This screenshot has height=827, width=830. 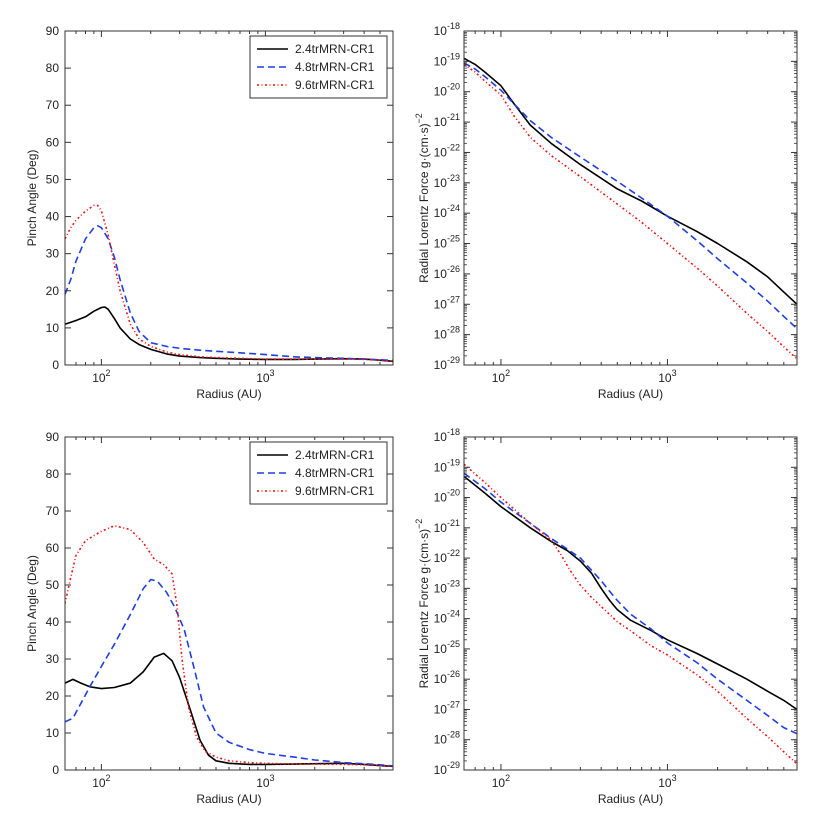 I want to click on y-tick-label: 90, so click(x=53, y=437).